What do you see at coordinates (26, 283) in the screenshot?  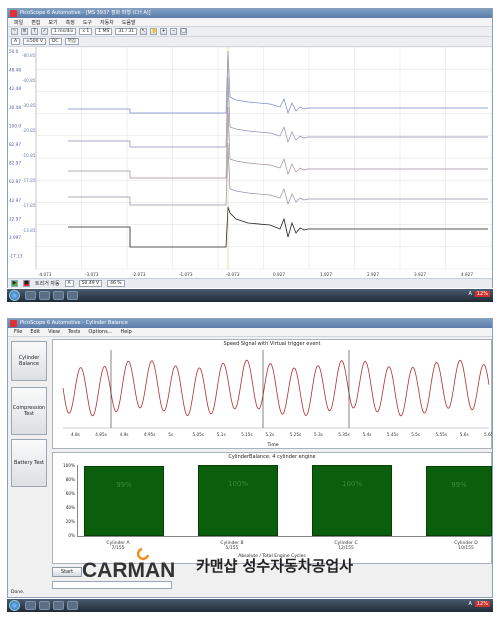 I see `stop-icon: ■` at bounding box center [26, 283].